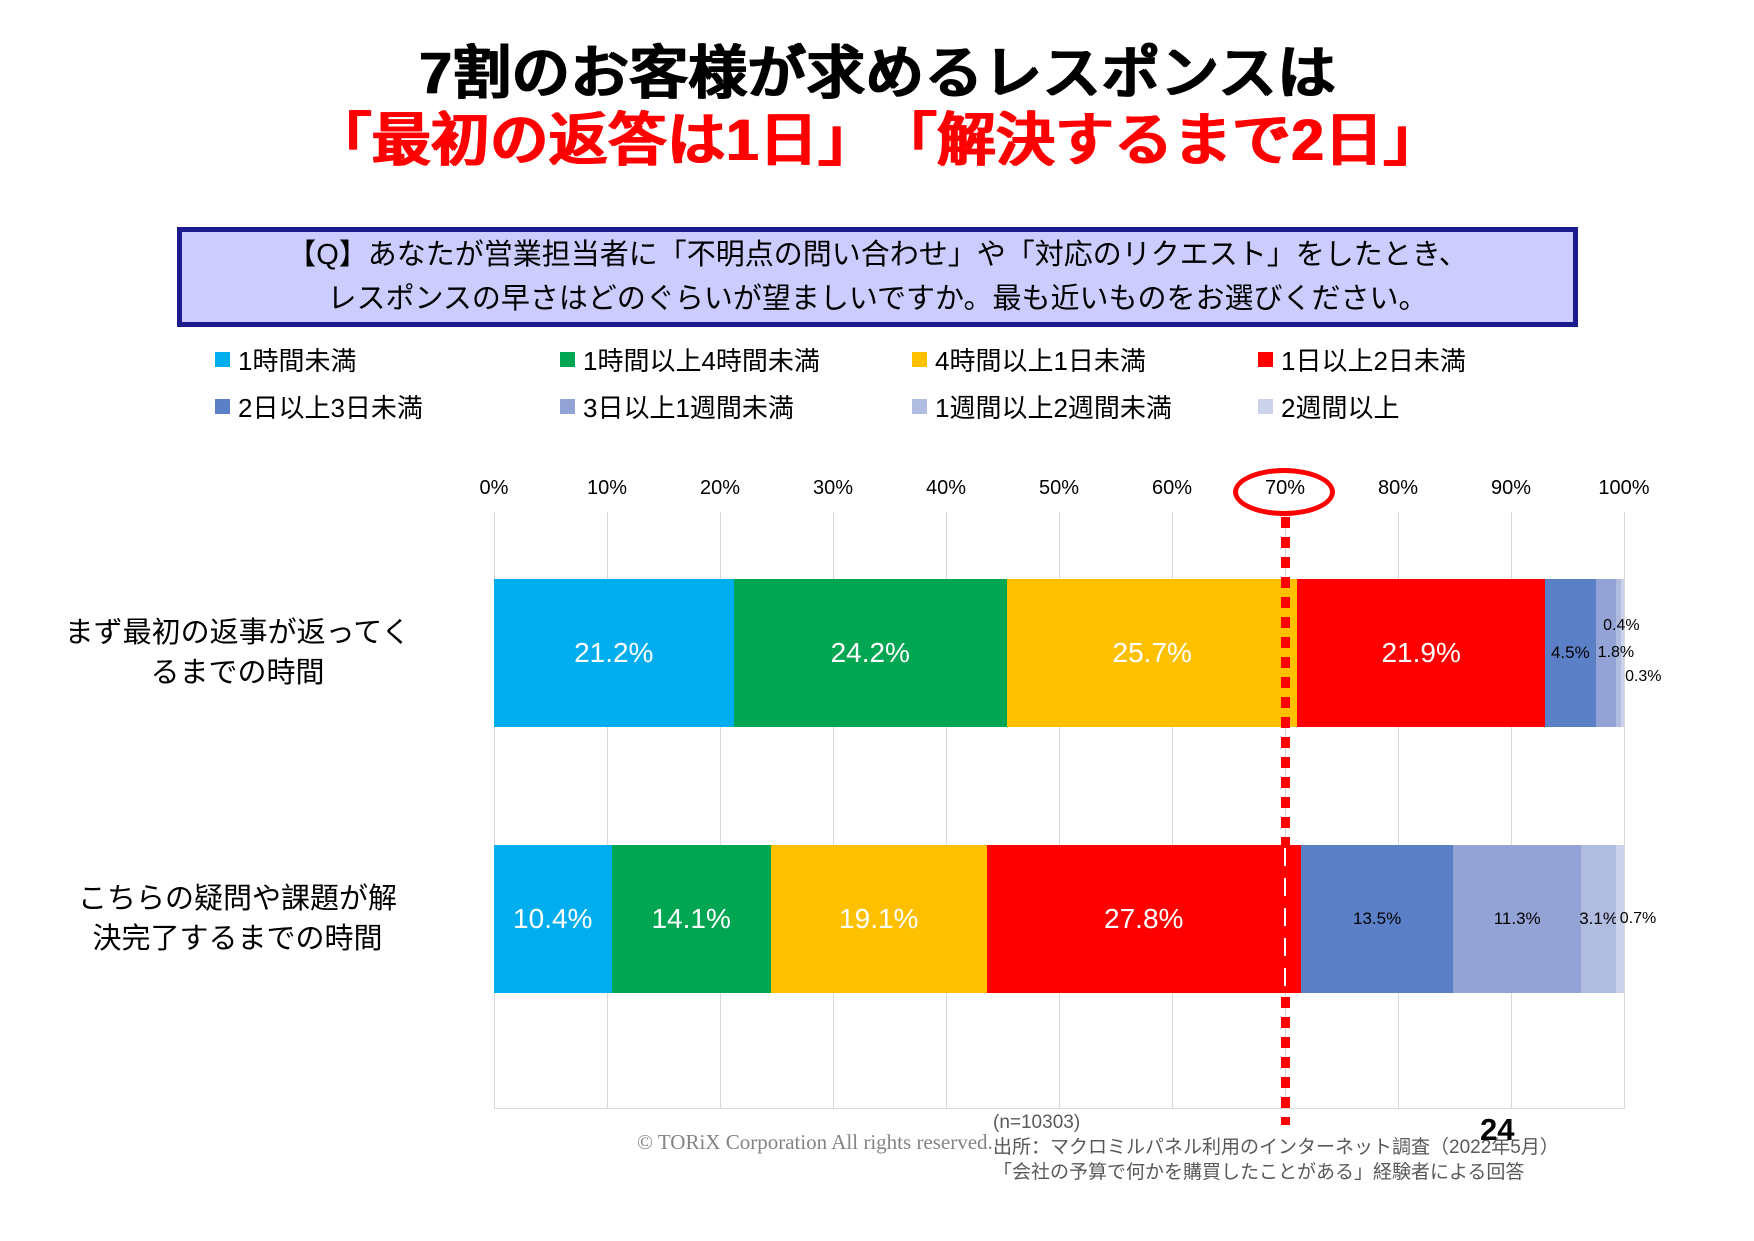 This screenshot has height=1241, width=1754. Describe the element at coordinates (1638, 918) in the screenshot. I see `bar-value-label: 0.7%` at that location.